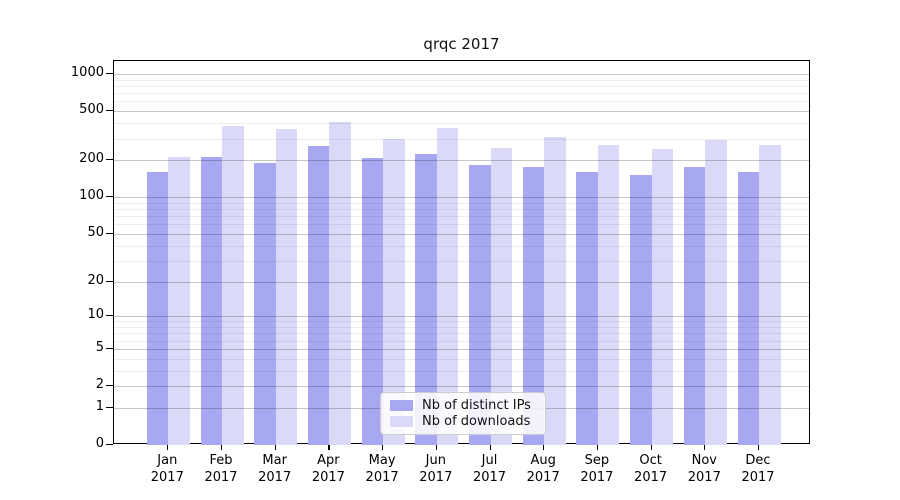 The height and width of the screenshot is (500, 900). What do you see at coordinates (461, 44) in the screenshot?
I see `chart-title: qrqc 2017` at bounding box center [461, 44].